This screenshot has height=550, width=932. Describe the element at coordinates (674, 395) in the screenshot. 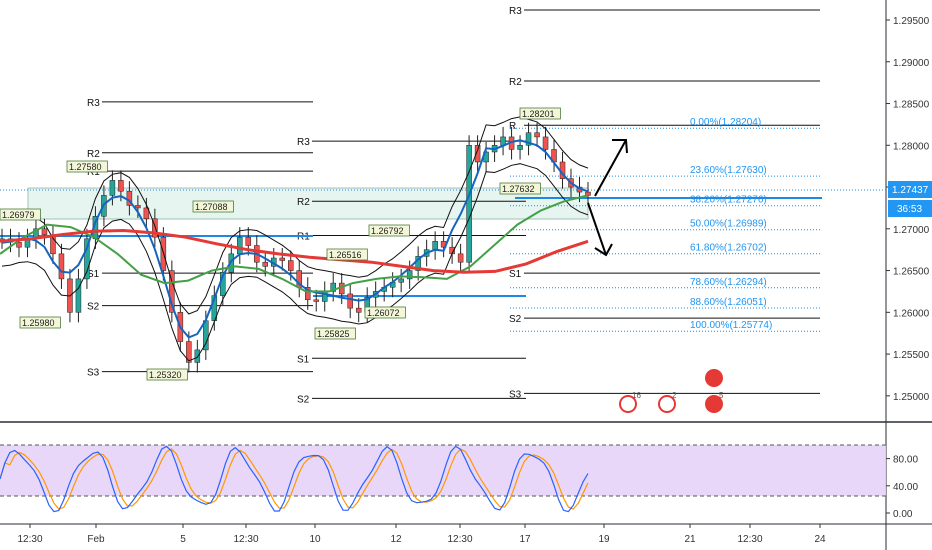

I see `event-count: 2` at that location.